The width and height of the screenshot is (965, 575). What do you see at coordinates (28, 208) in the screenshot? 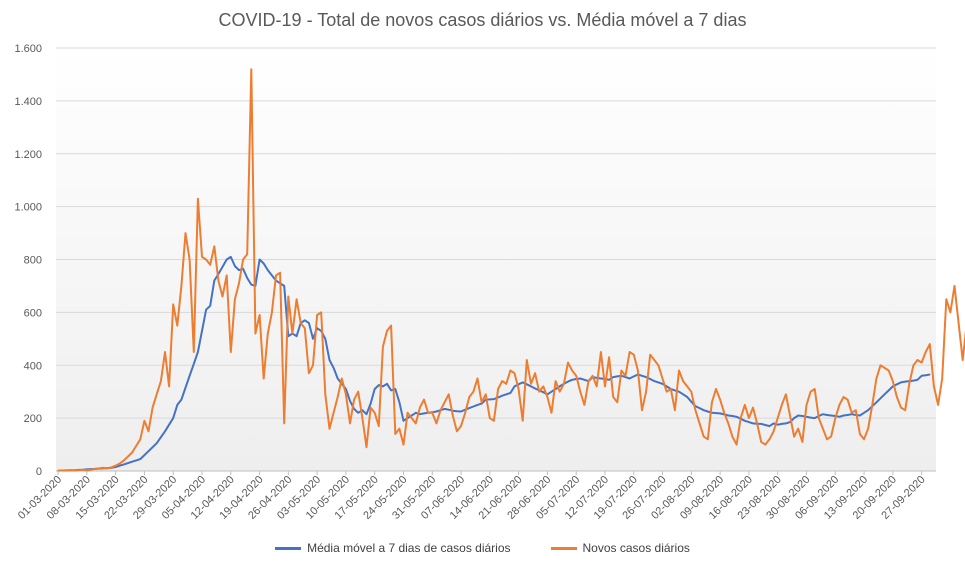
I see `y-tick-label: 1.000` at bounding box center [28, 208].